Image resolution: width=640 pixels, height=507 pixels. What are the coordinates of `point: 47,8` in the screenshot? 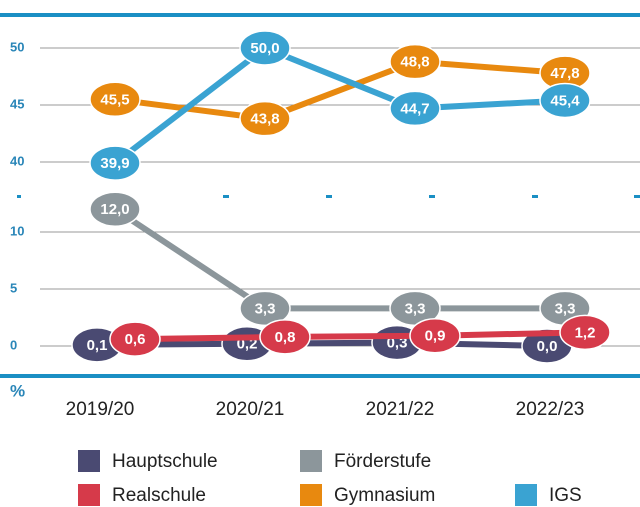 It's located at (565, 73).